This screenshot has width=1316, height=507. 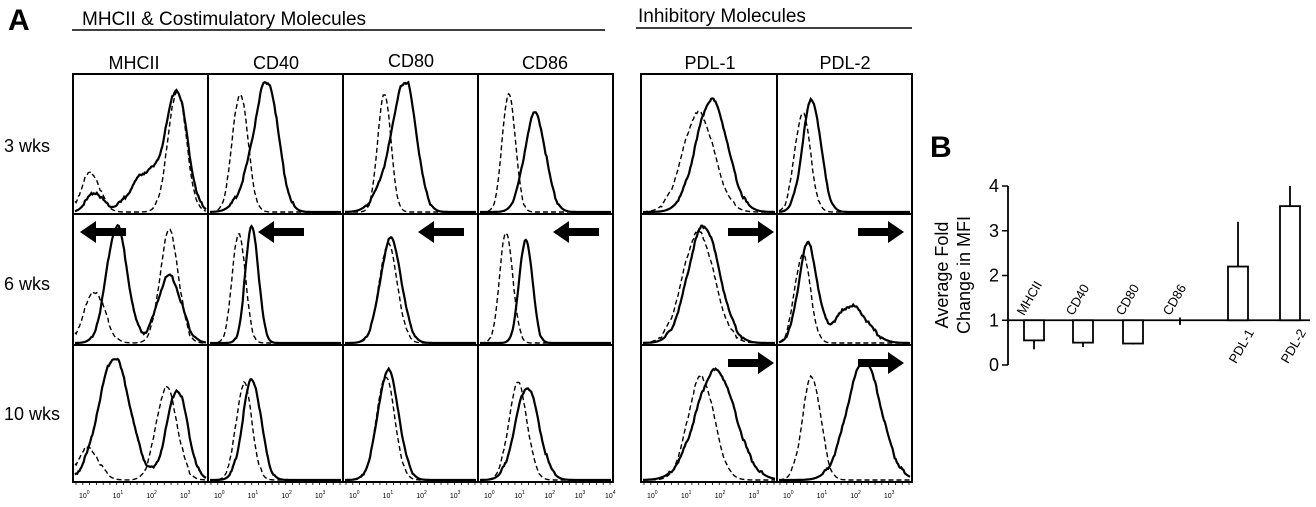 I want to click on y-tick-label: 0, so click(x=994, y=365).